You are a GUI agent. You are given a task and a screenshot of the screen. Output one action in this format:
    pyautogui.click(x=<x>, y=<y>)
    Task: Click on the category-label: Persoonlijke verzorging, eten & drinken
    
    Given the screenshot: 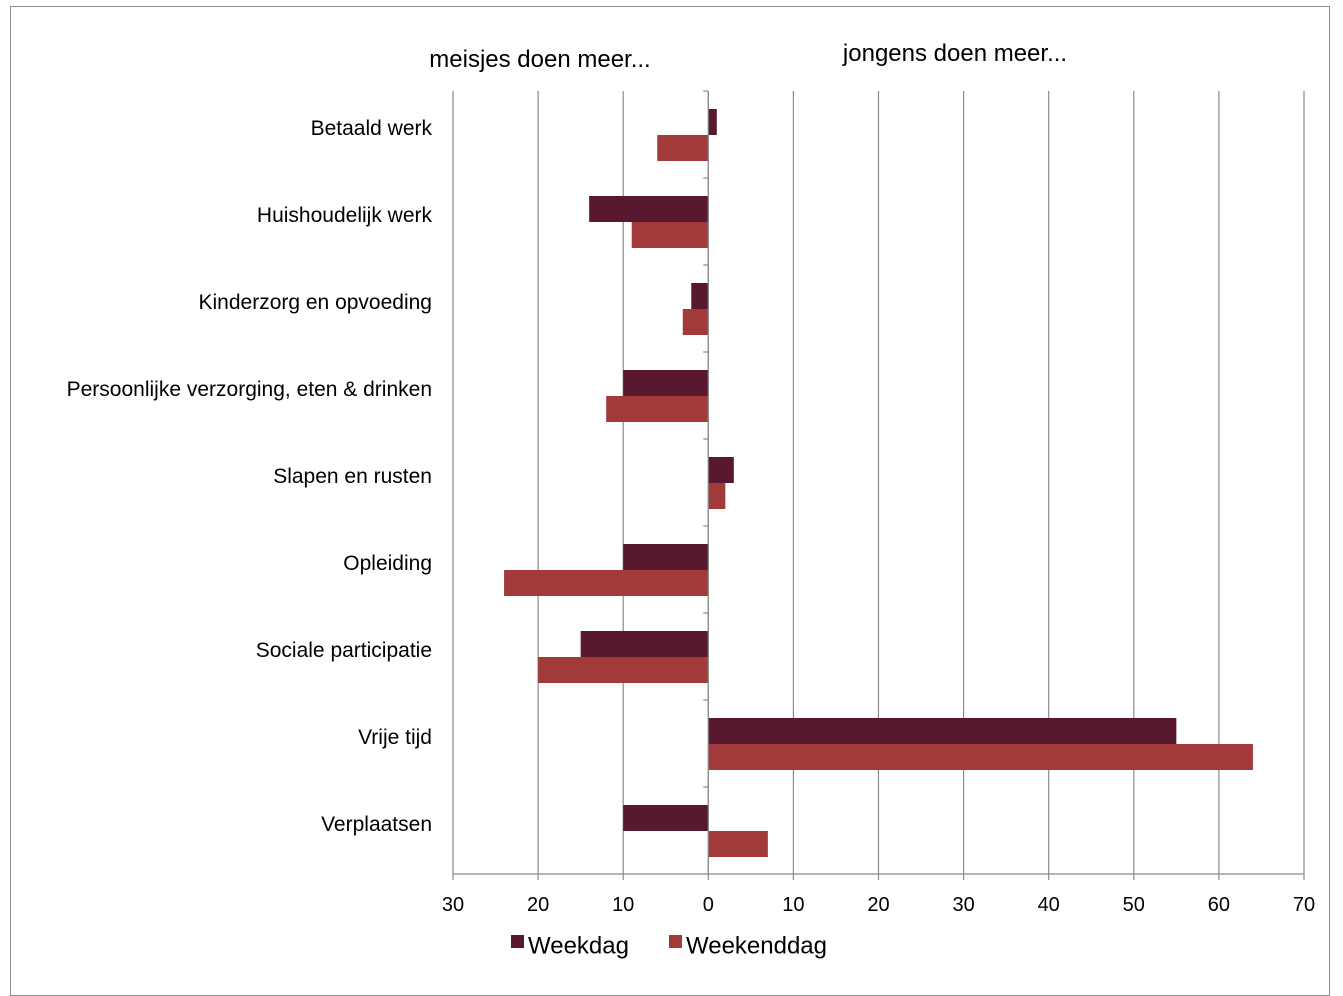 What is the action you would take?
    pyautogui.click(x=249, y=389)
    